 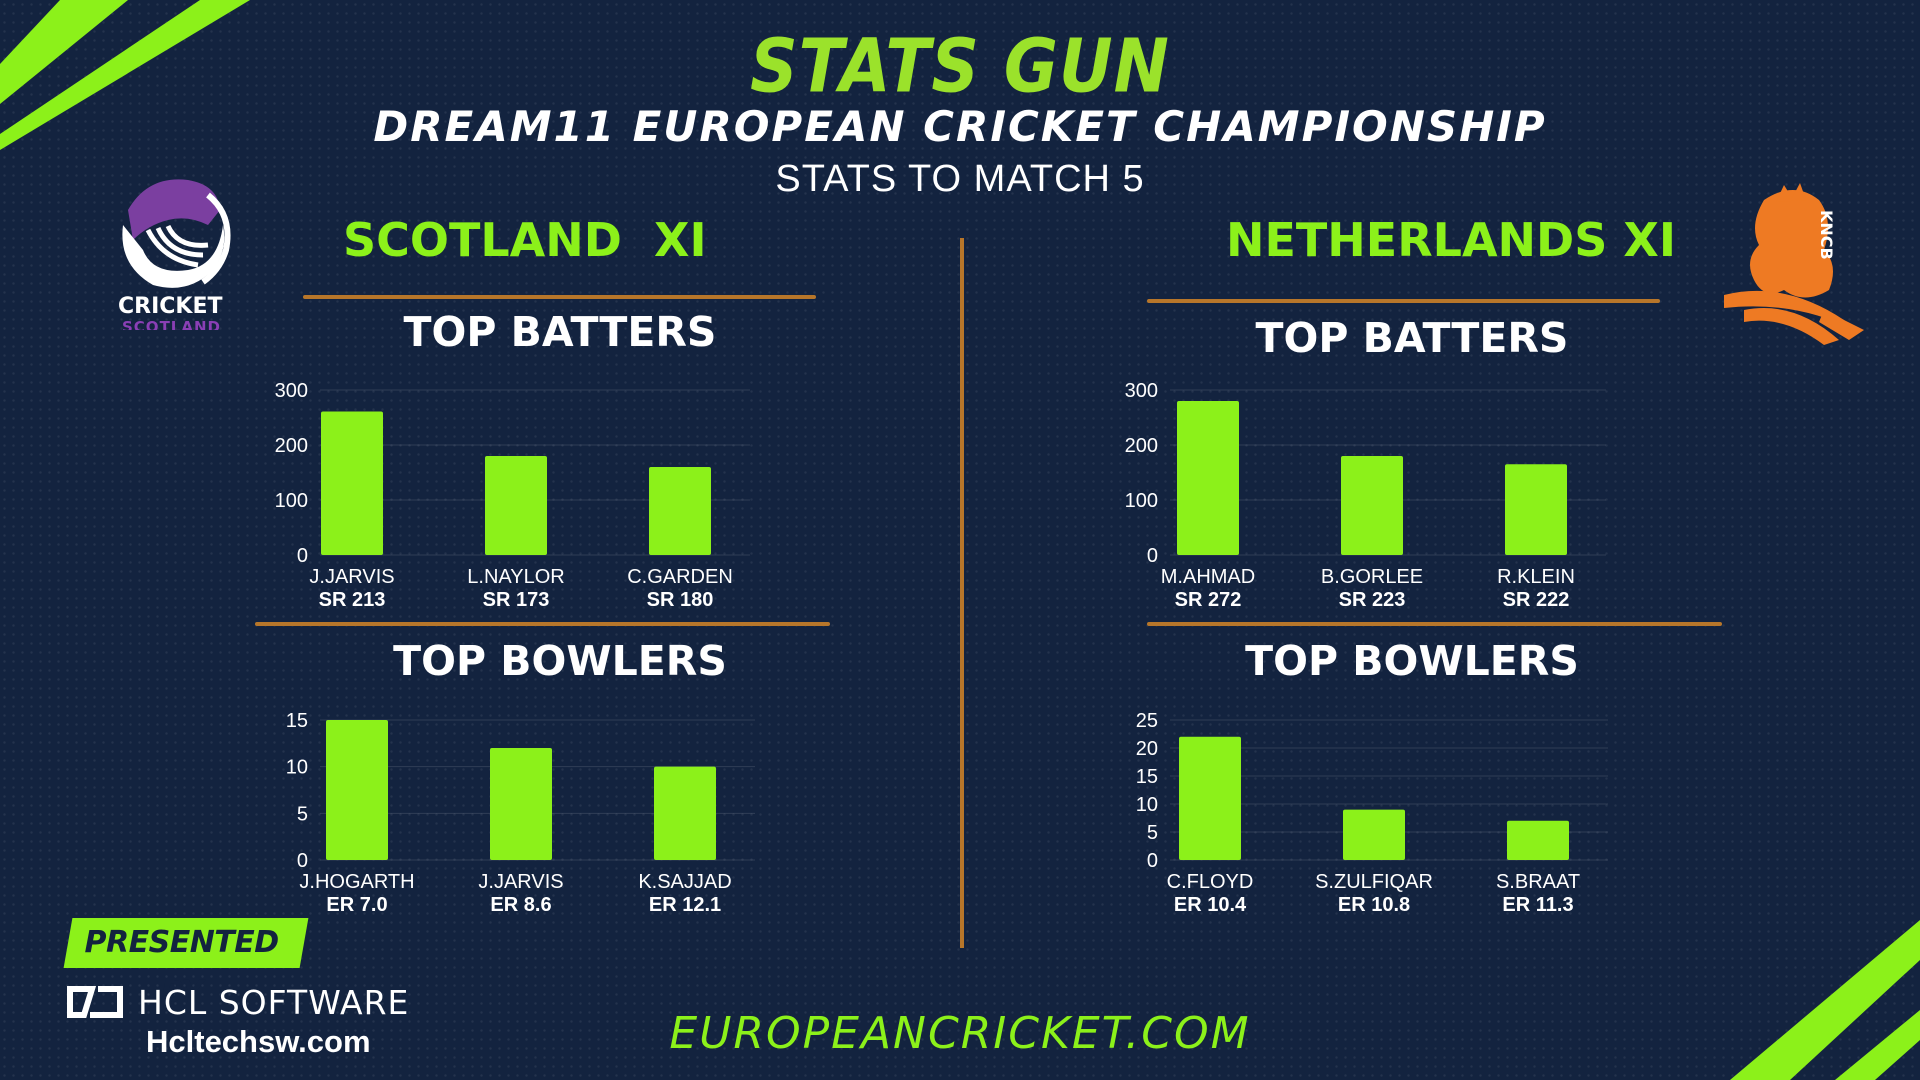 What do you see at coordinates (516, 600) in the screenshot?
I see `stat-label: SR 173` at bounding box center [516, 600].